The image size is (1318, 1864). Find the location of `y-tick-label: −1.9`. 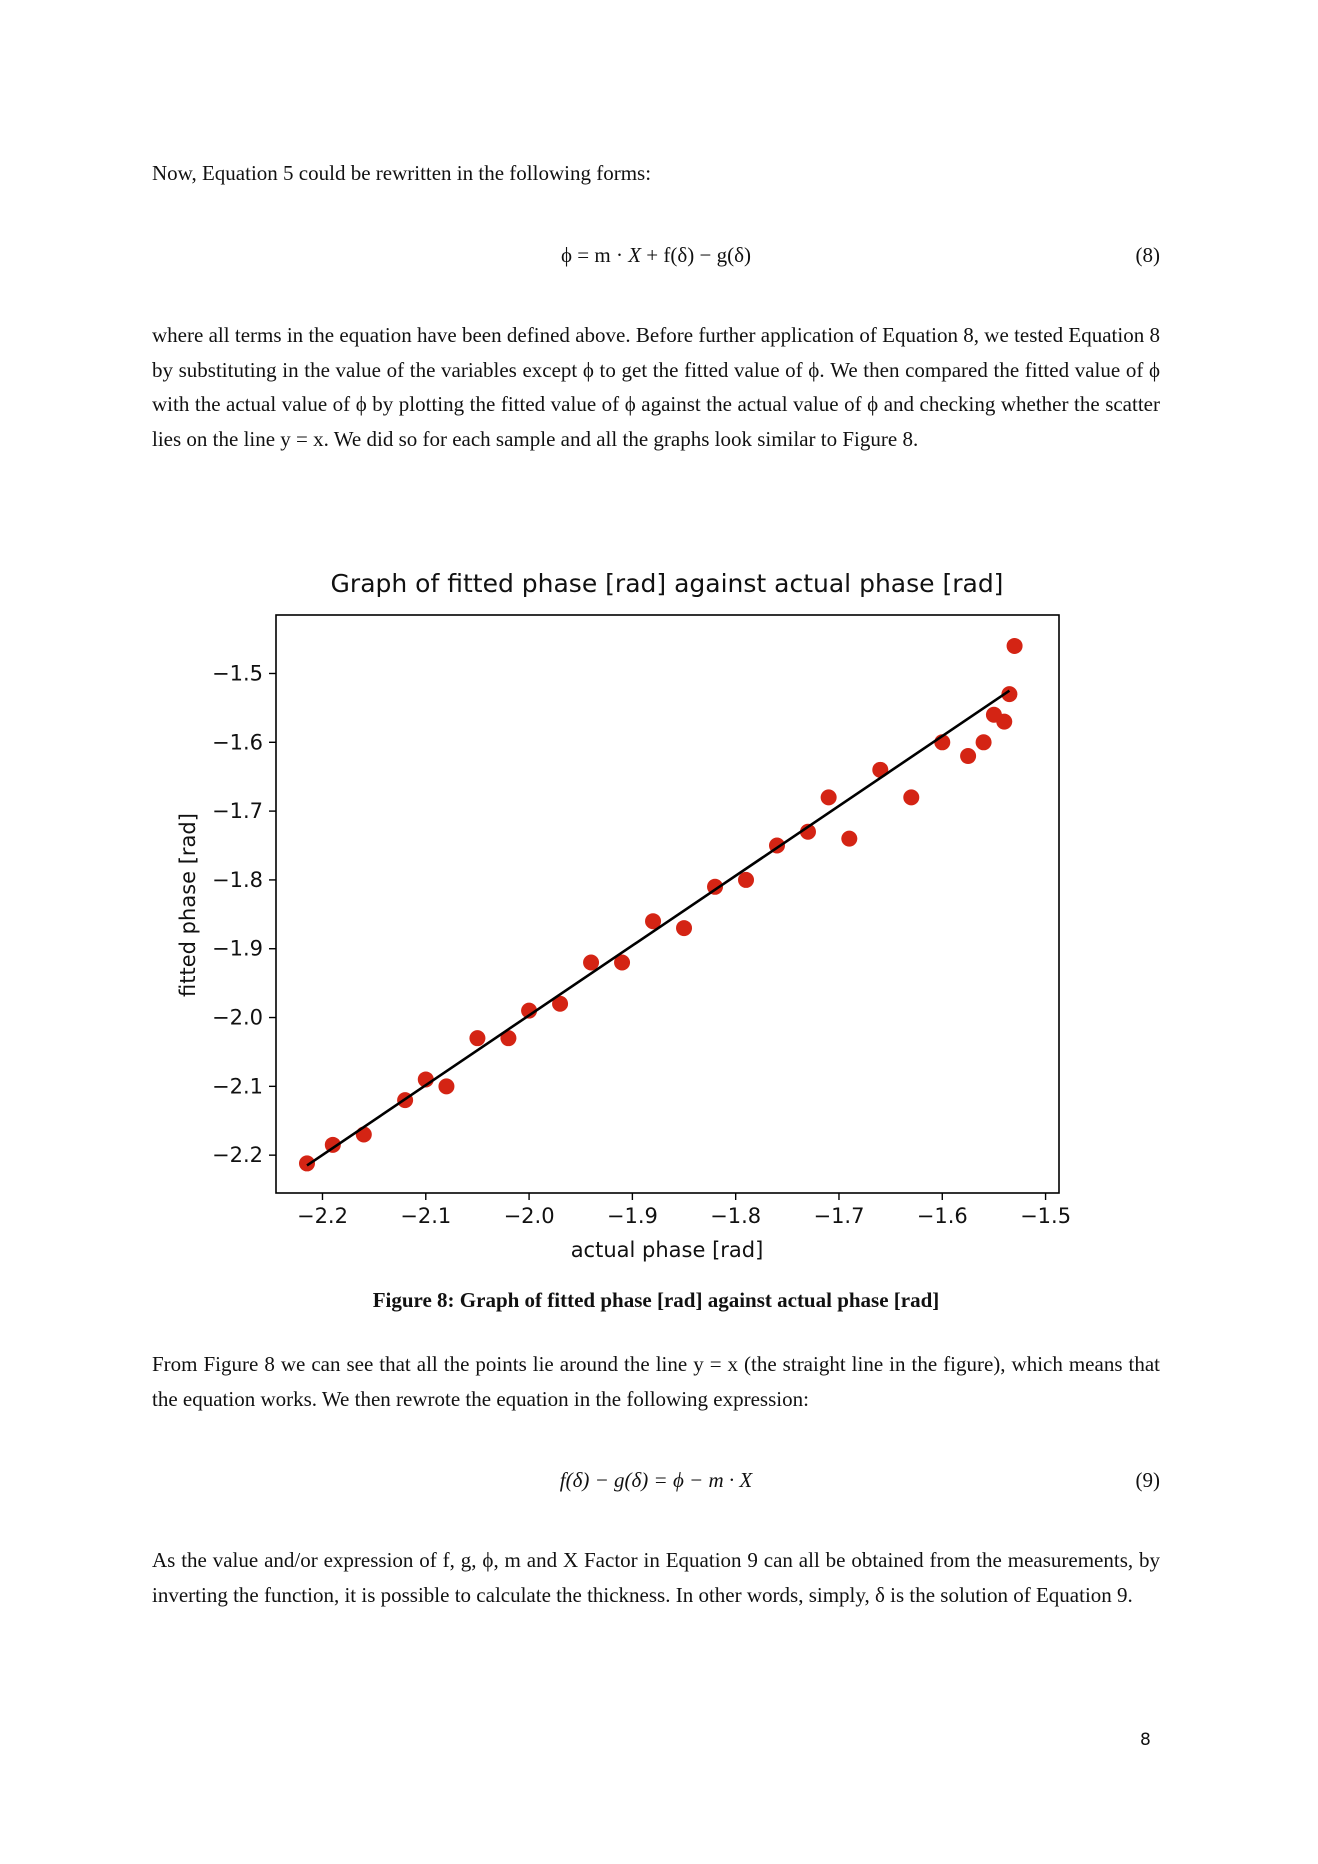

y-tick-label: −1.9 is located at coordinates (237, 949).